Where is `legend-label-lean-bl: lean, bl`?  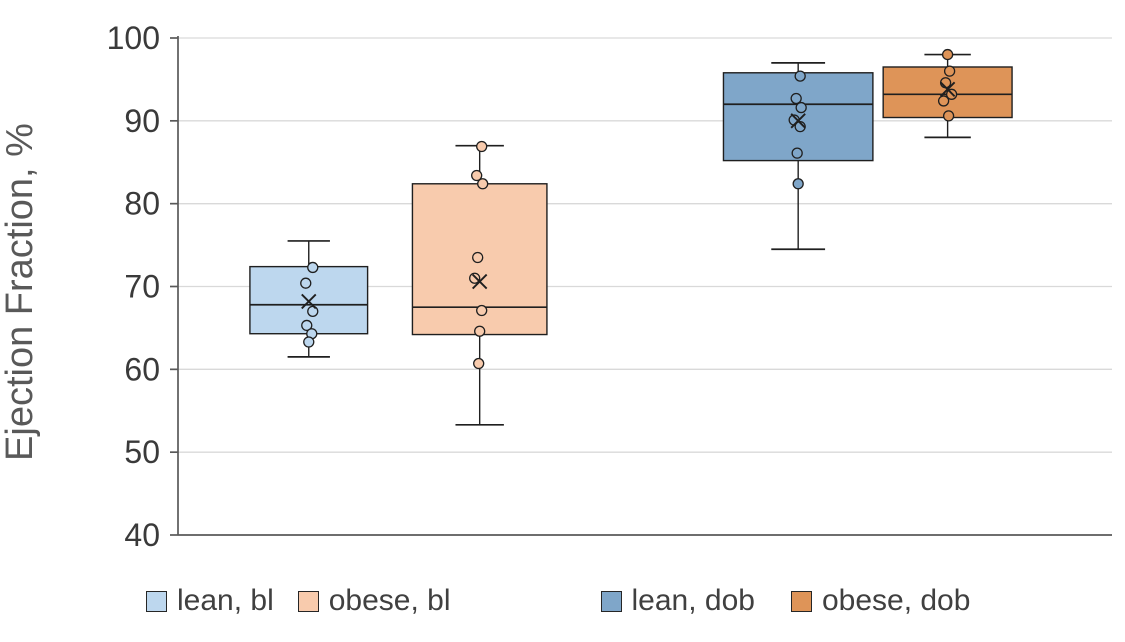
legend-label-lean-bl: lean, bl is located at coordinates (225, 600).